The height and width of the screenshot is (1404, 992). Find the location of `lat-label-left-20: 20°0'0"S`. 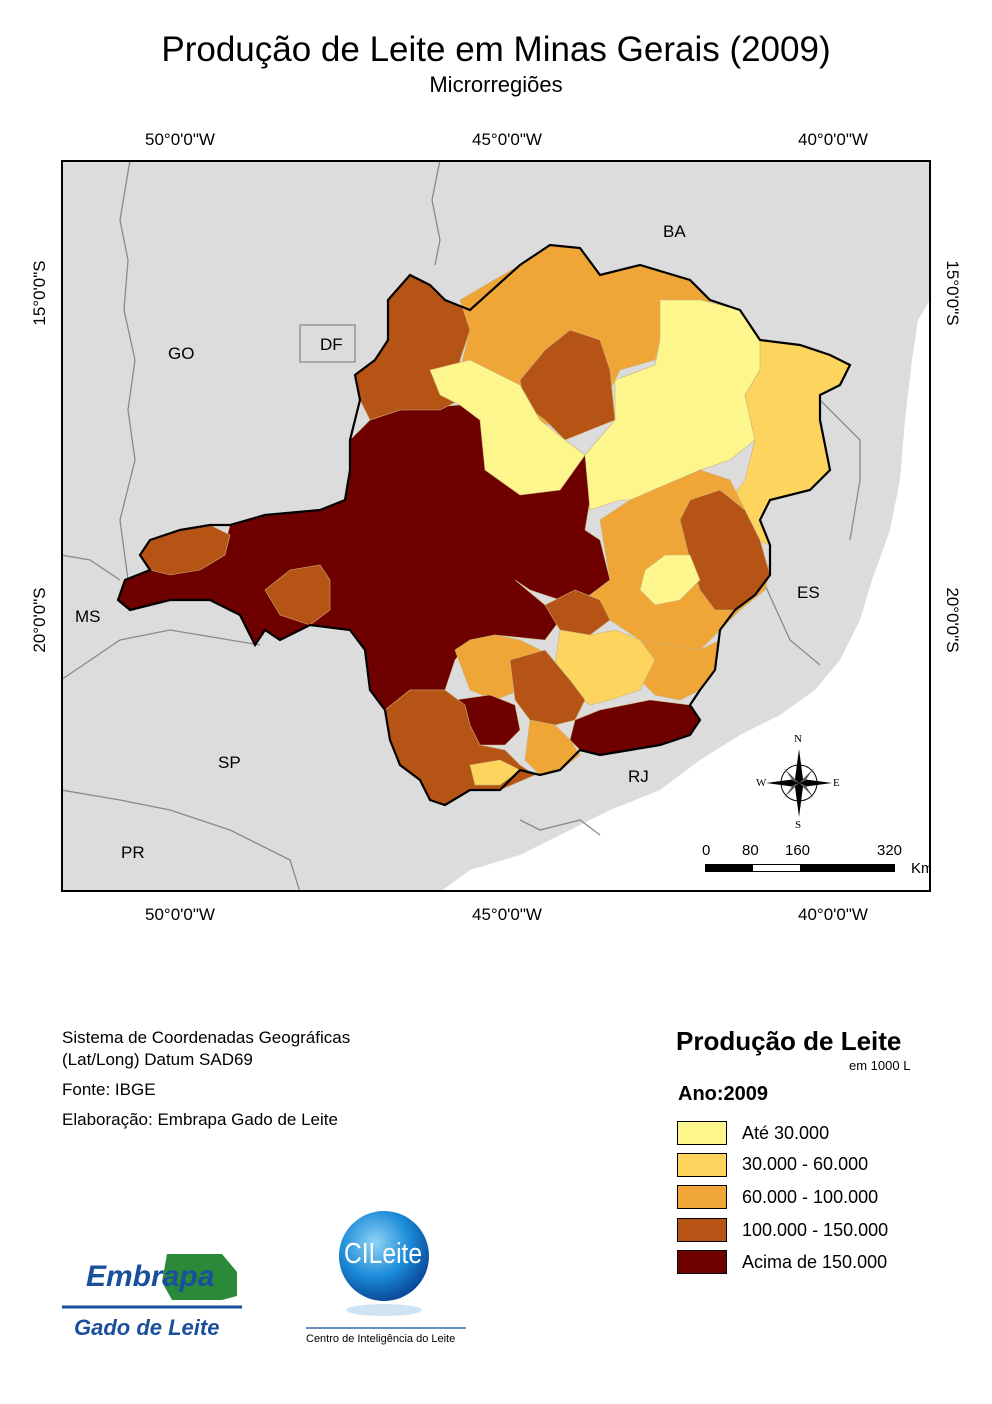

lat-label-left-20: 20°0'0"S is located at coordinates (39, 620).